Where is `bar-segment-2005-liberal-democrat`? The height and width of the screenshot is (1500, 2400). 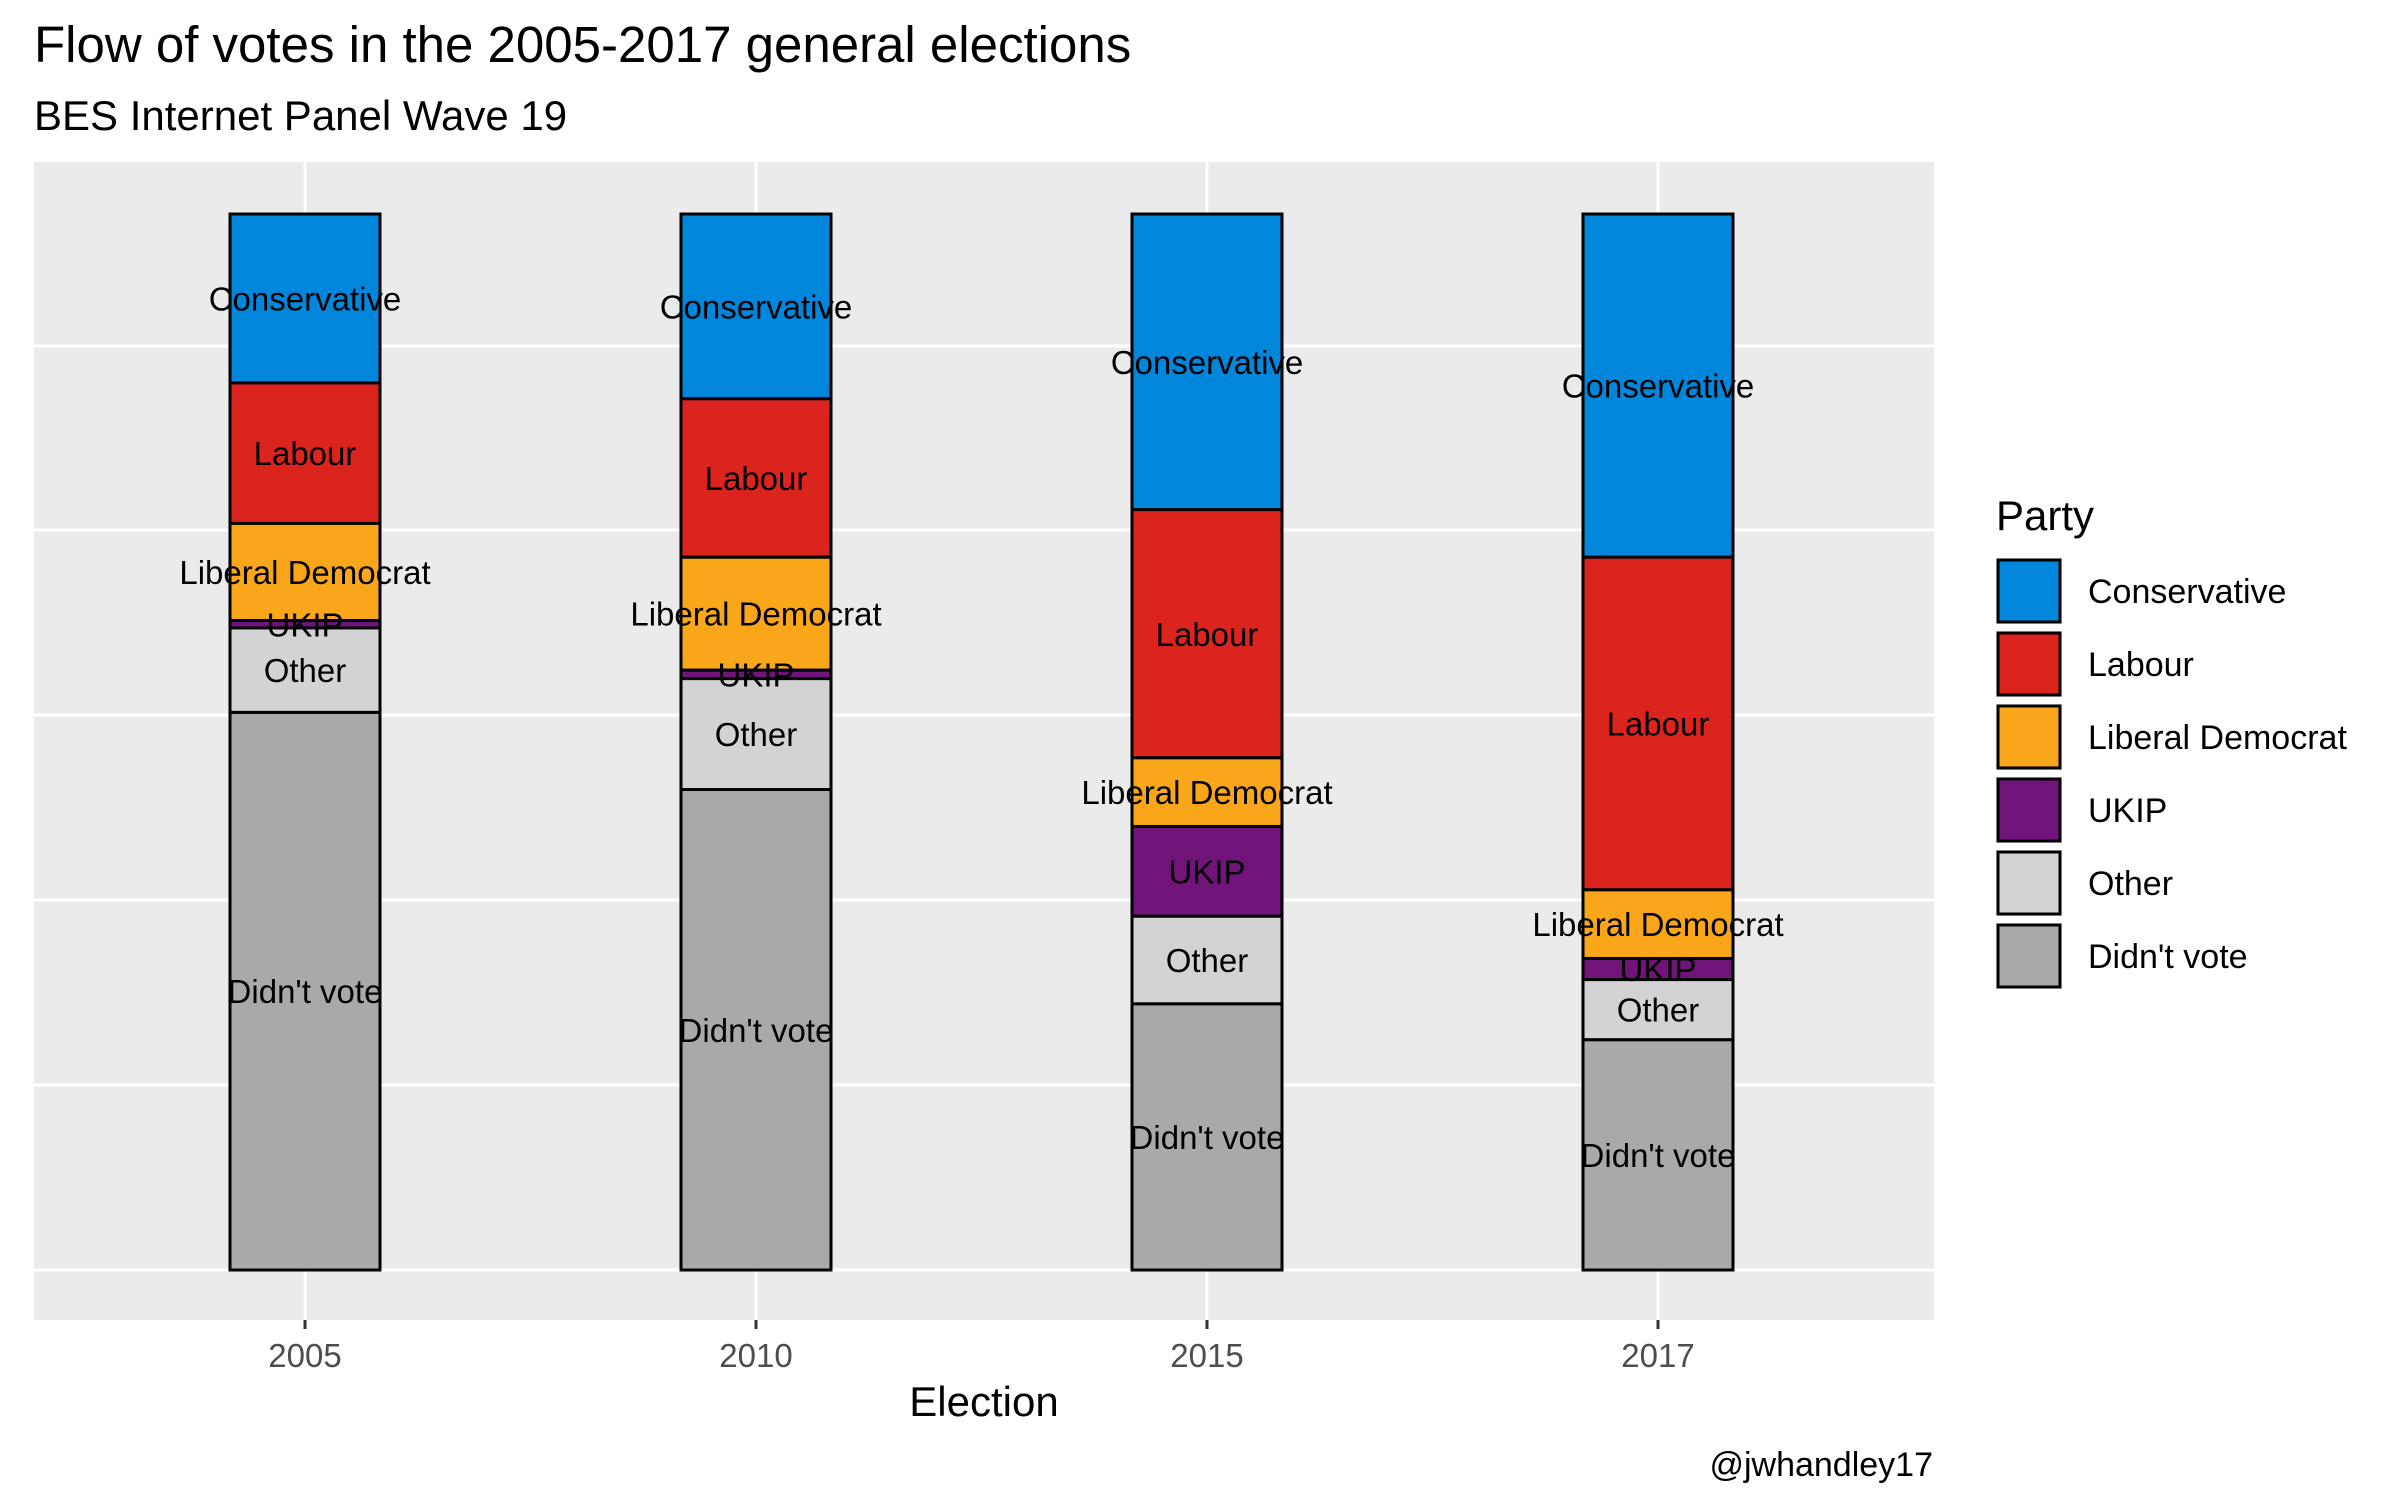
bar-segment-2005-liberal-democrat is located at coordinates (305, 572).